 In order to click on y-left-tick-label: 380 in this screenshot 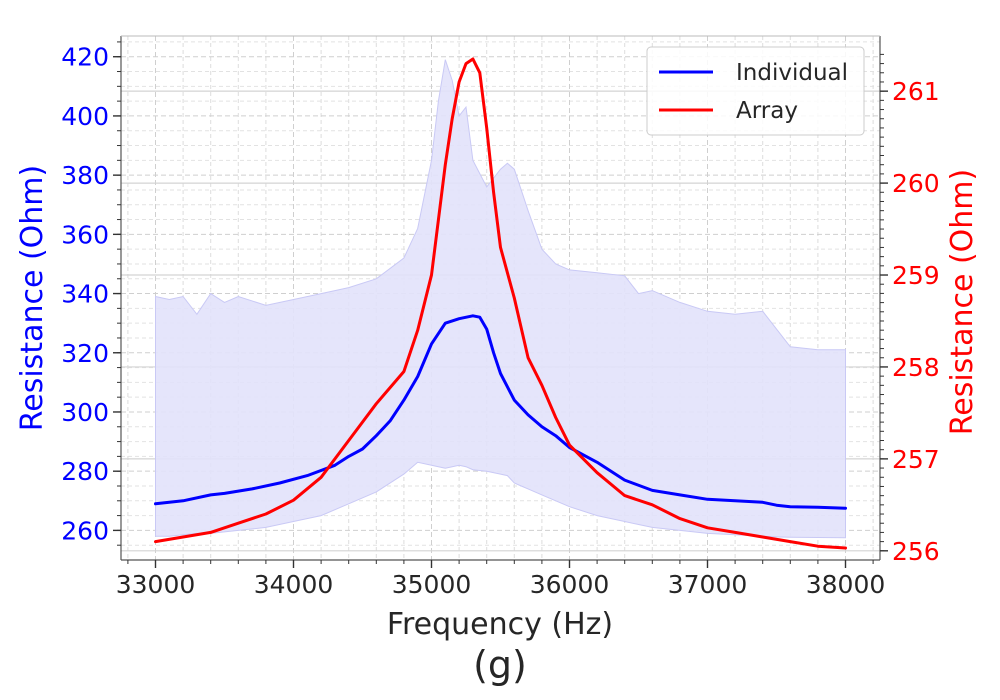, I will do `click(85, 175)`.